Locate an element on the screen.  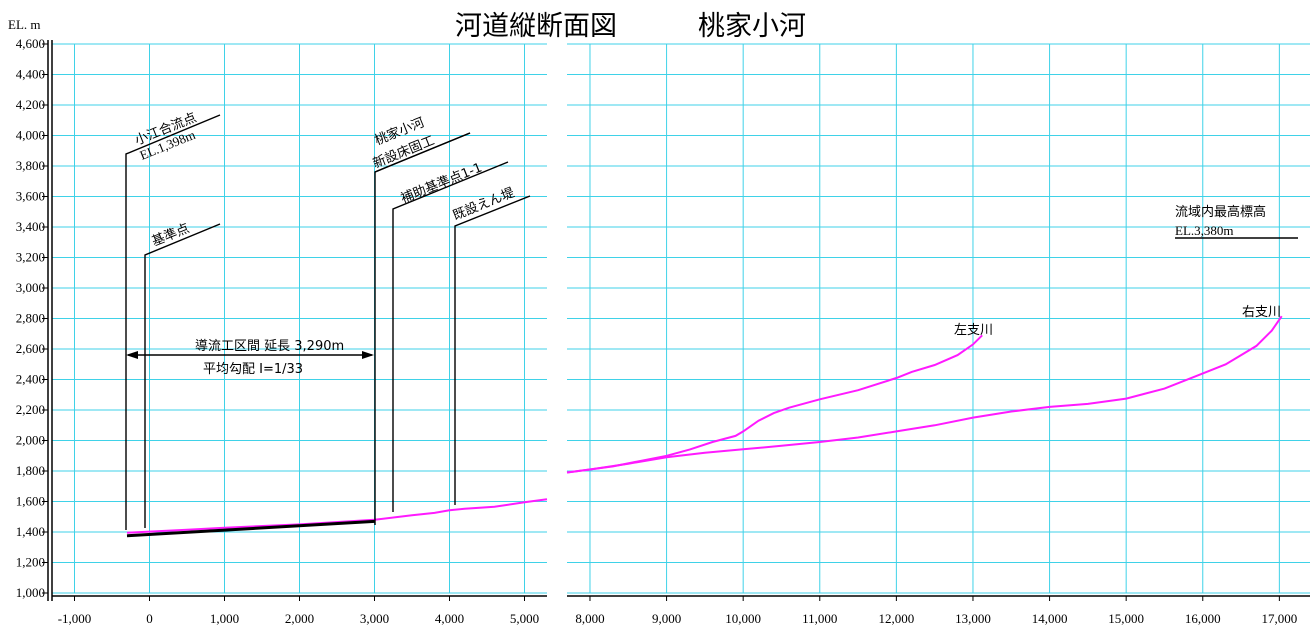
label-aux-benchmark: 補助基準点1-1 is located at coordinates (442, 183).